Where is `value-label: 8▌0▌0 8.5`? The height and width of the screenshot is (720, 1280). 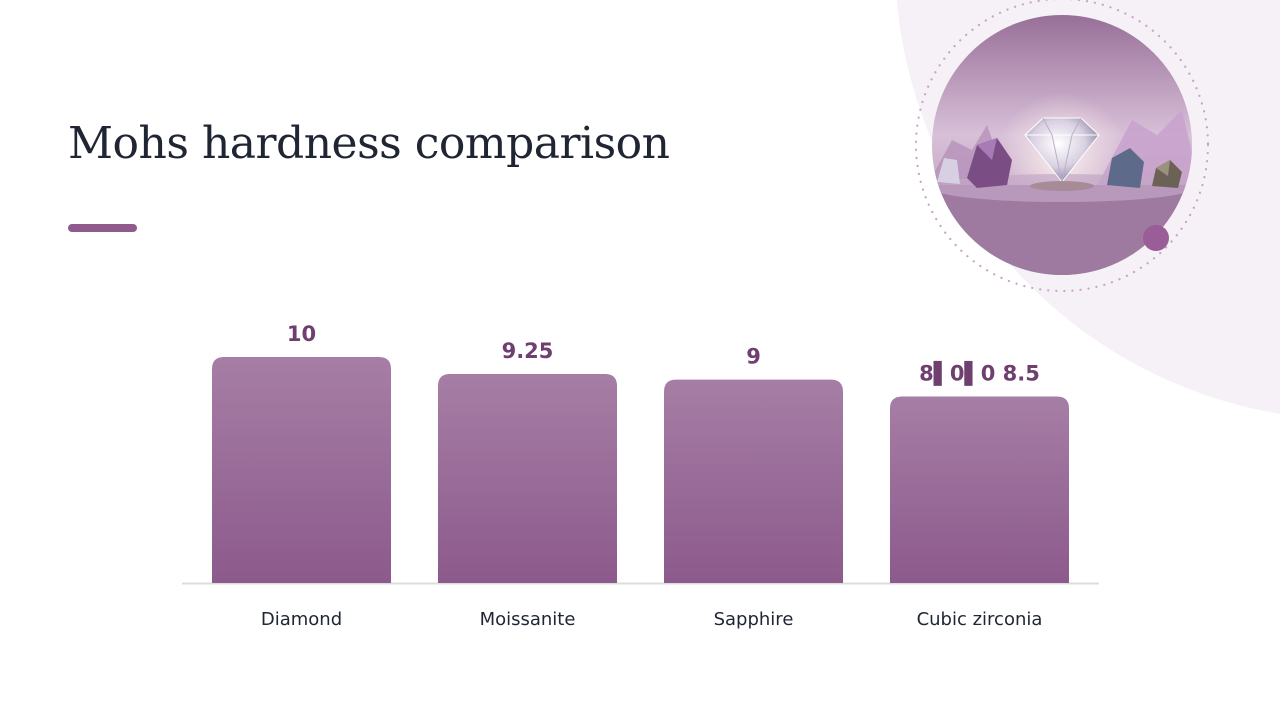
value-label: 8▌0▌0 8.5 is located at coordinates (979, 374).